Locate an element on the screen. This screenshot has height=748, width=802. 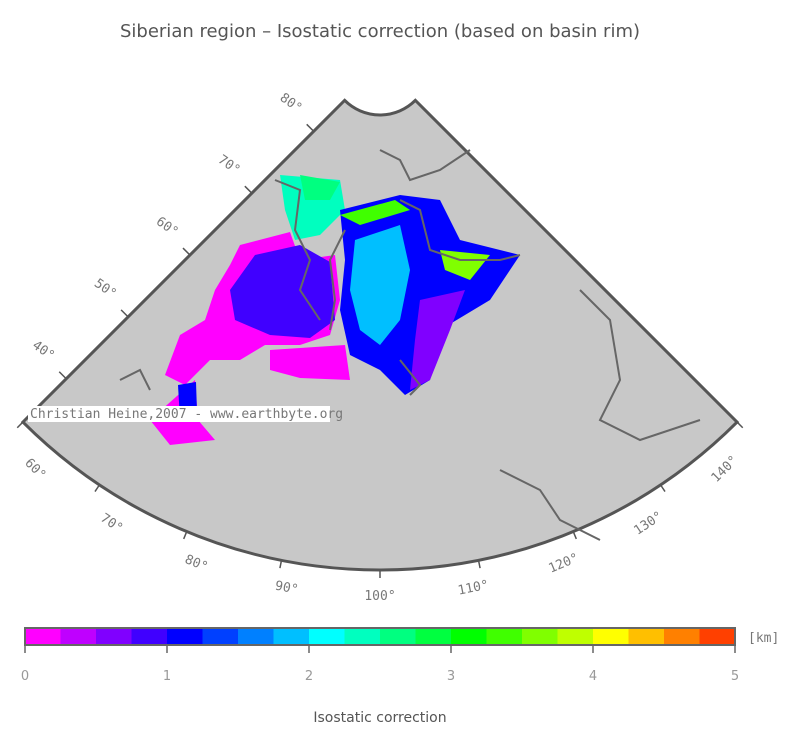
lon-label: 130° is located at coordinates (648, 524).